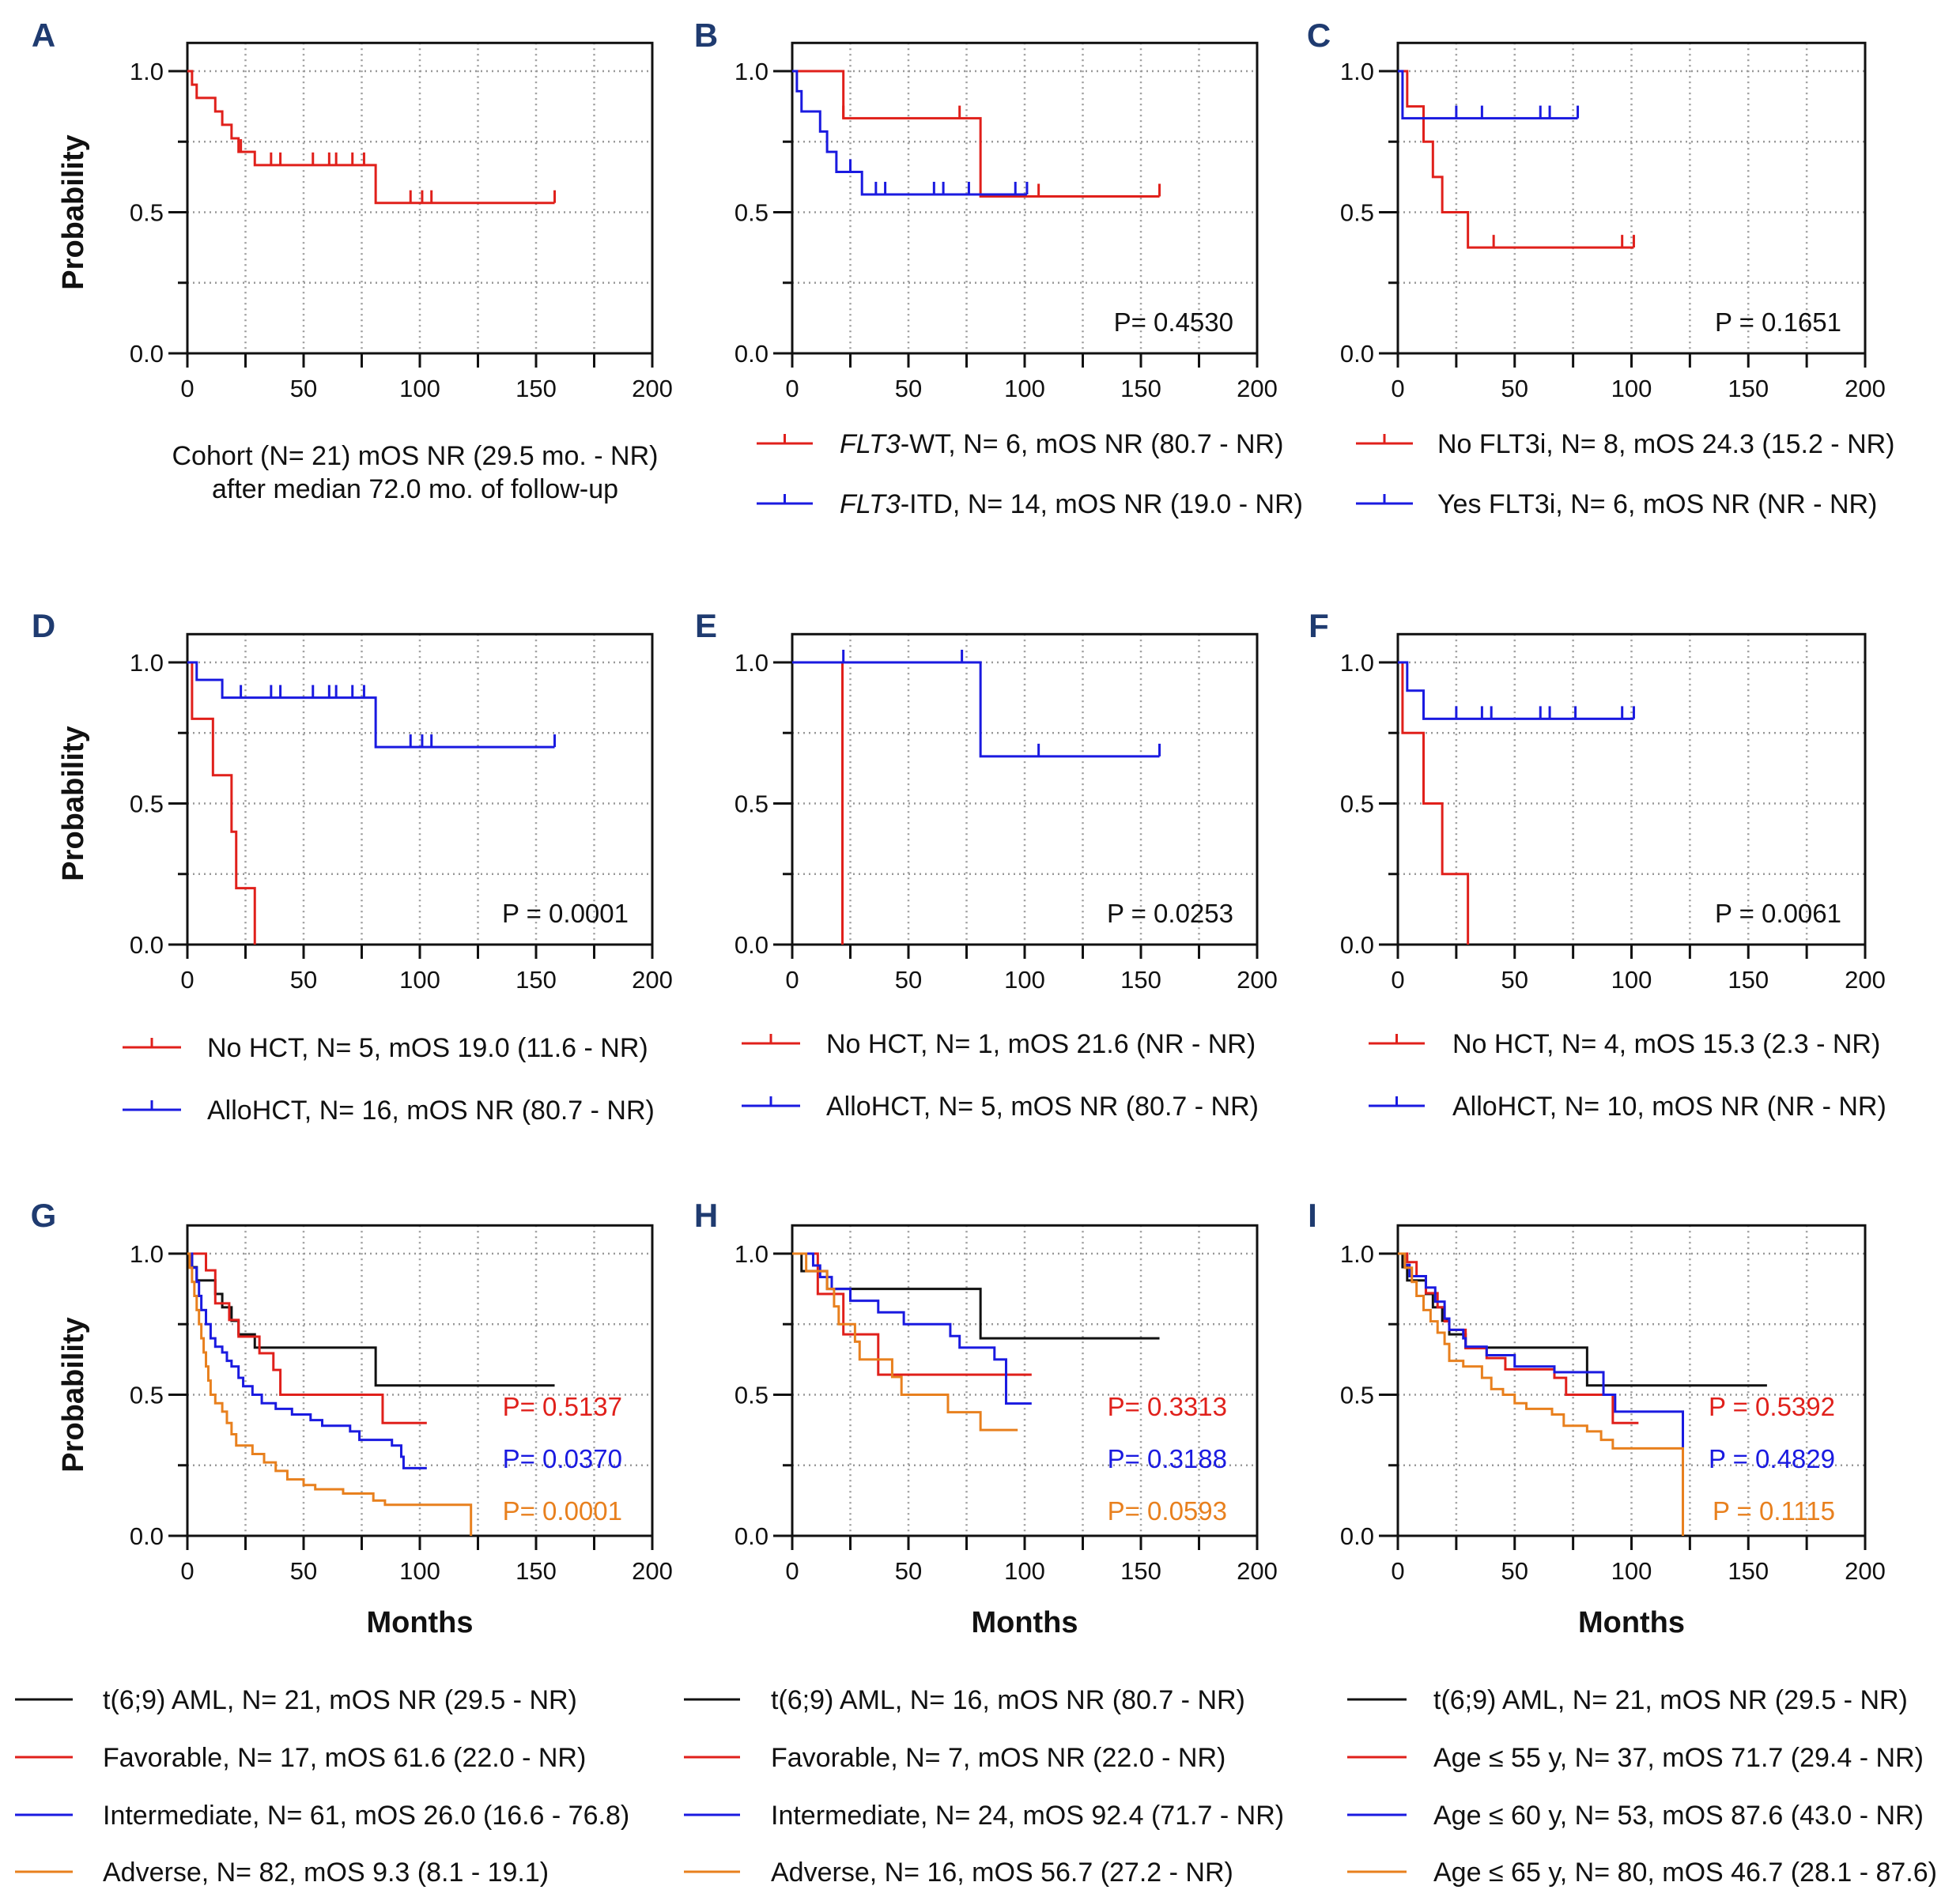 The image size is (1960, 1901). What do you see at coordinates (1631, 1571) in the screenshot?
I see `x-tick-label: 100` at bounding box center [1631, 1571].